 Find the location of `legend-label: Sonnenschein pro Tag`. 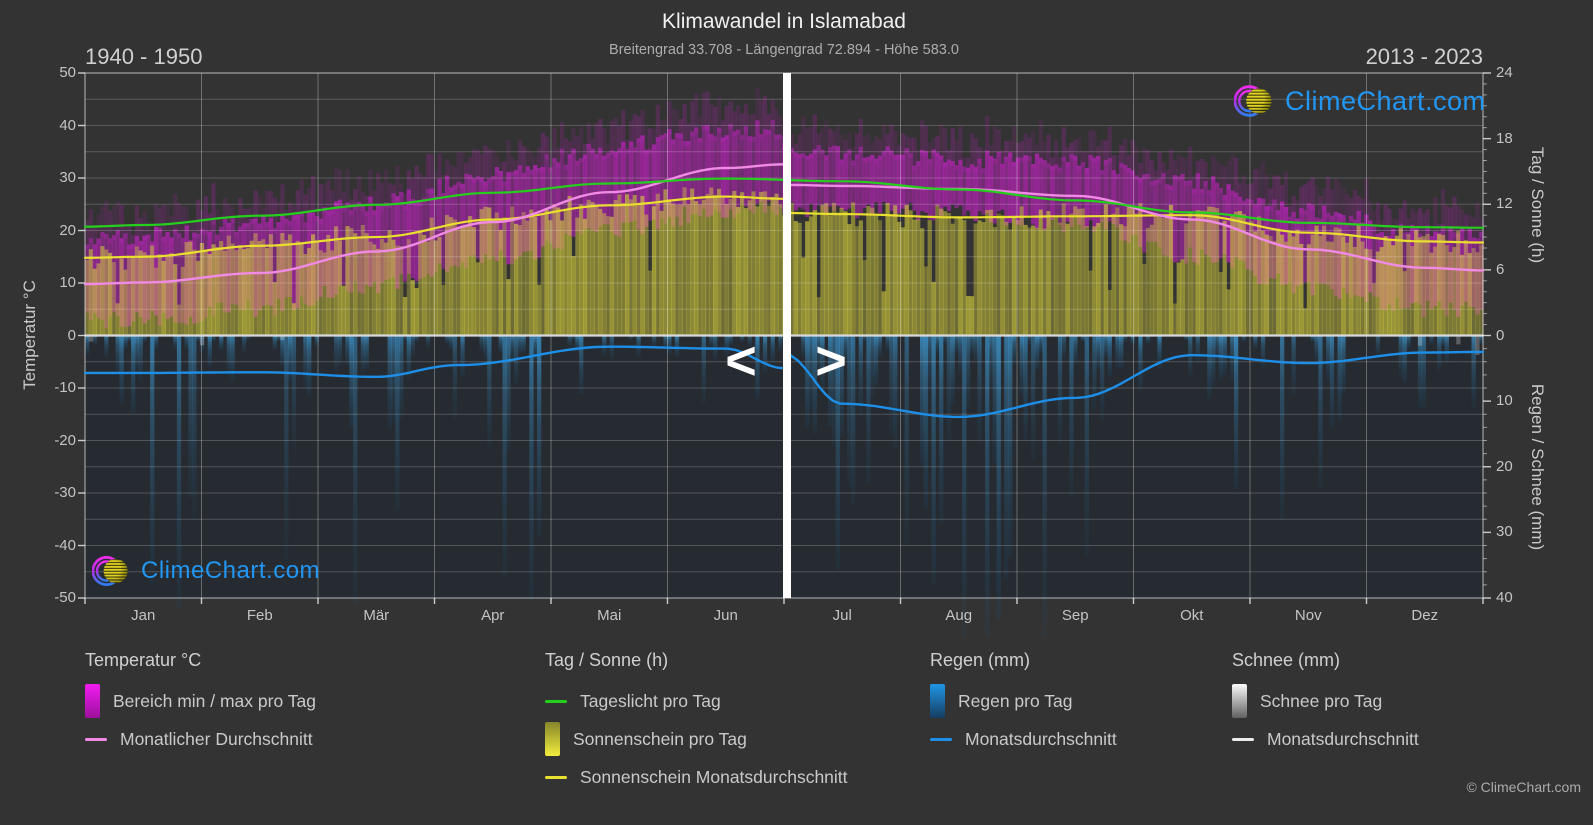

legend-label: Sonnenschein pro Tag is located at coordinates (660, 738).